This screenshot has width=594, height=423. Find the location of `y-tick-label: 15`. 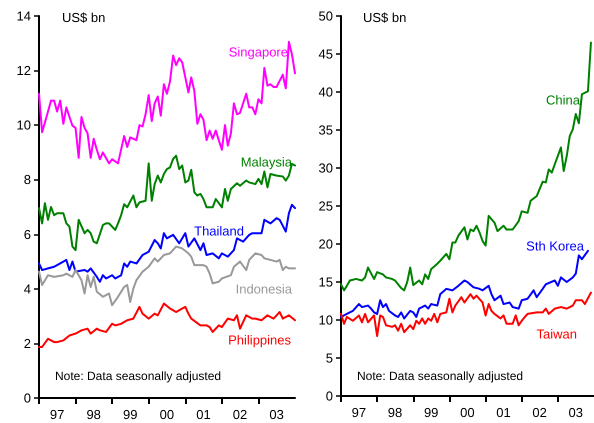

y-tick-label: 15 is located at coordinates (325, 282).